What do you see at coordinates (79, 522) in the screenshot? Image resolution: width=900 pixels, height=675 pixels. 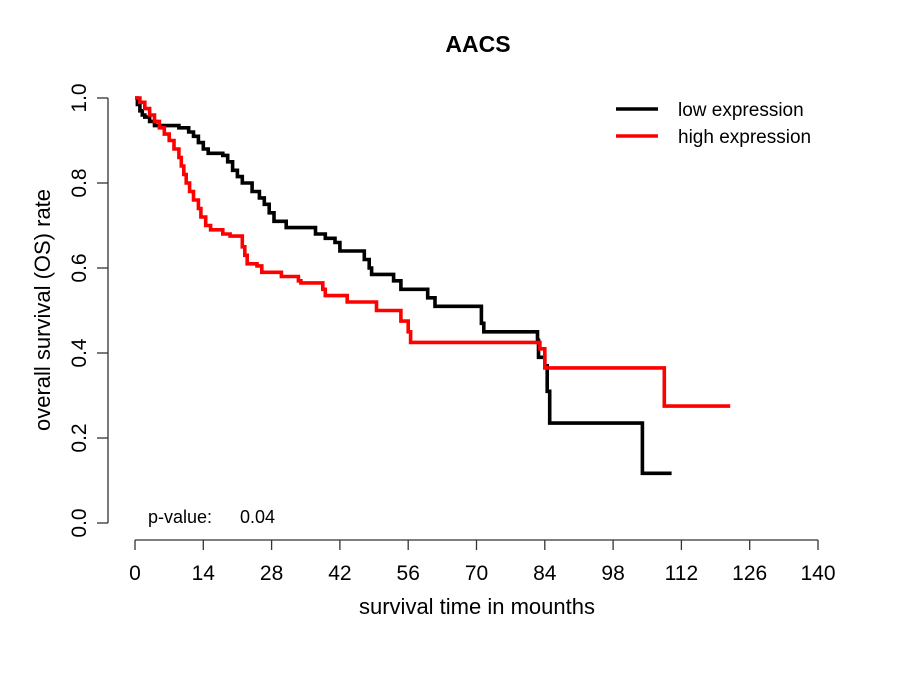 I see `y-tick-label: 0.0` at bounding box center [79, 522].